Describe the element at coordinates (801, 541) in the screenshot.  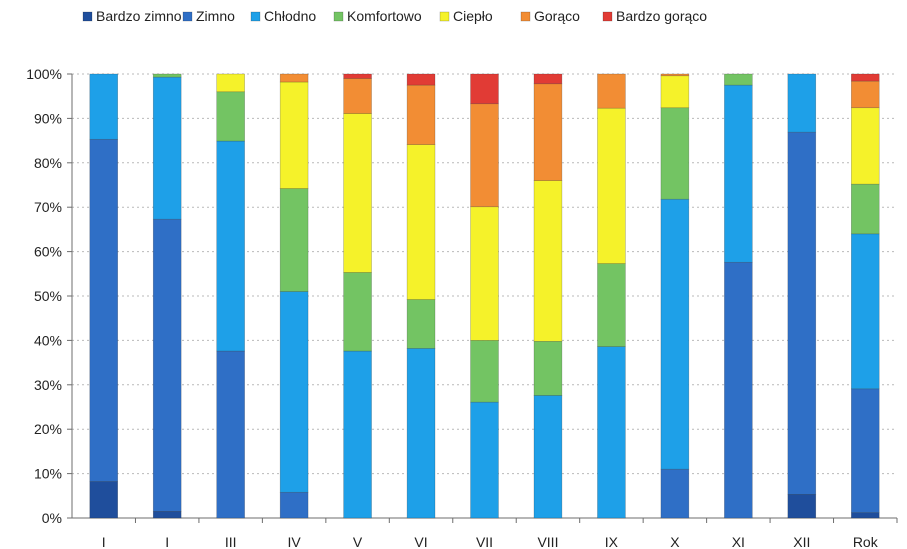
I see `x-tick-label: XII` at that location.